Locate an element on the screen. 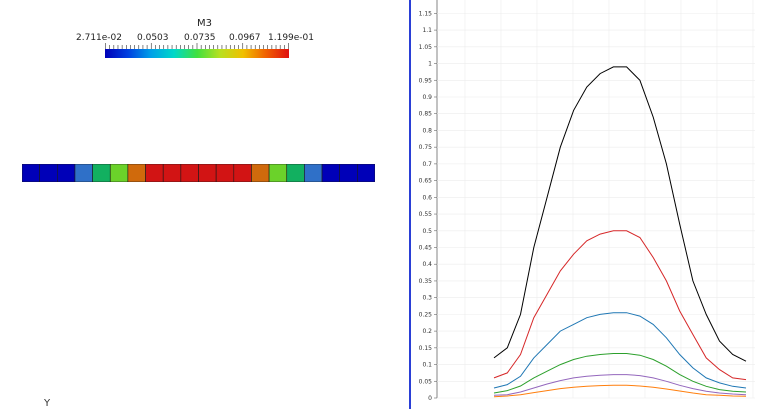 This screenshot has height=409, width=760. y-tick-label: 0.5 is located at coordinates (427, 231).